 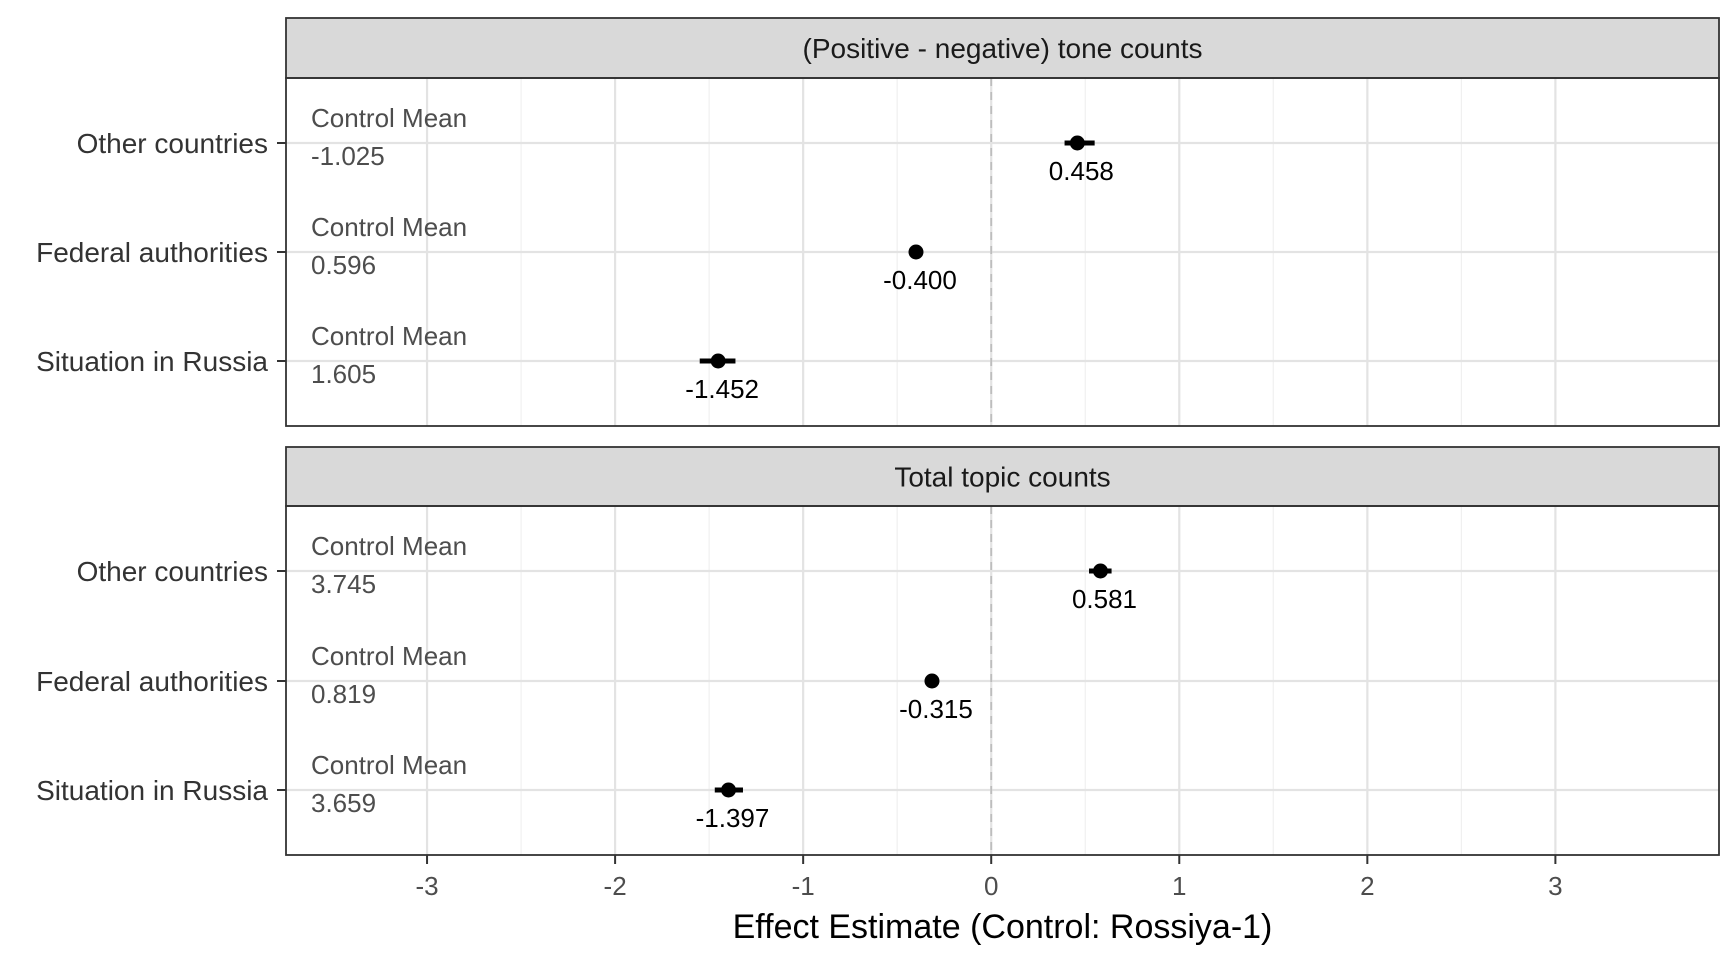 What do you see at coordinates (1003, 927) in the screenshot?
I see `x-axis-title: Effect Estimate (Control: Rossiya-1)` at bounding box center [1003, 927].